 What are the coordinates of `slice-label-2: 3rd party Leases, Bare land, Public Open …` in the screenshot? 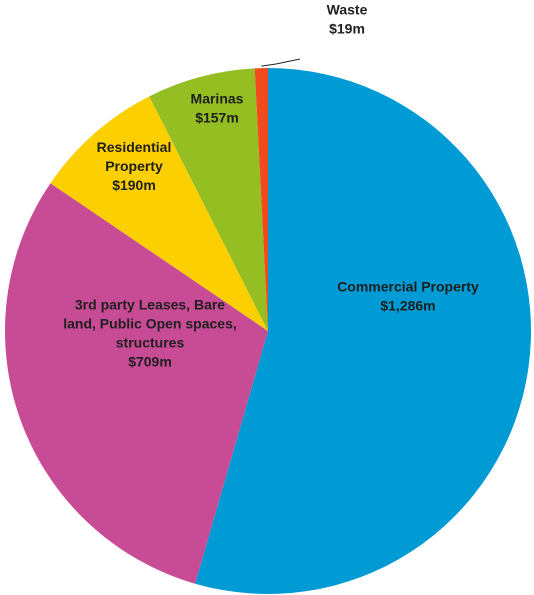 It's located at (150, 333).